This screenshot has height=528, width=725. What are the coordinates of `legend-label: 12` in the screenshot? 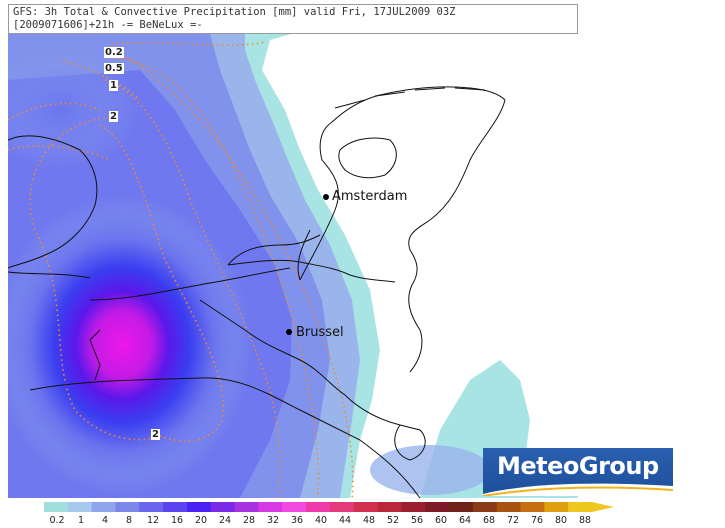 It's located at (153, 520).